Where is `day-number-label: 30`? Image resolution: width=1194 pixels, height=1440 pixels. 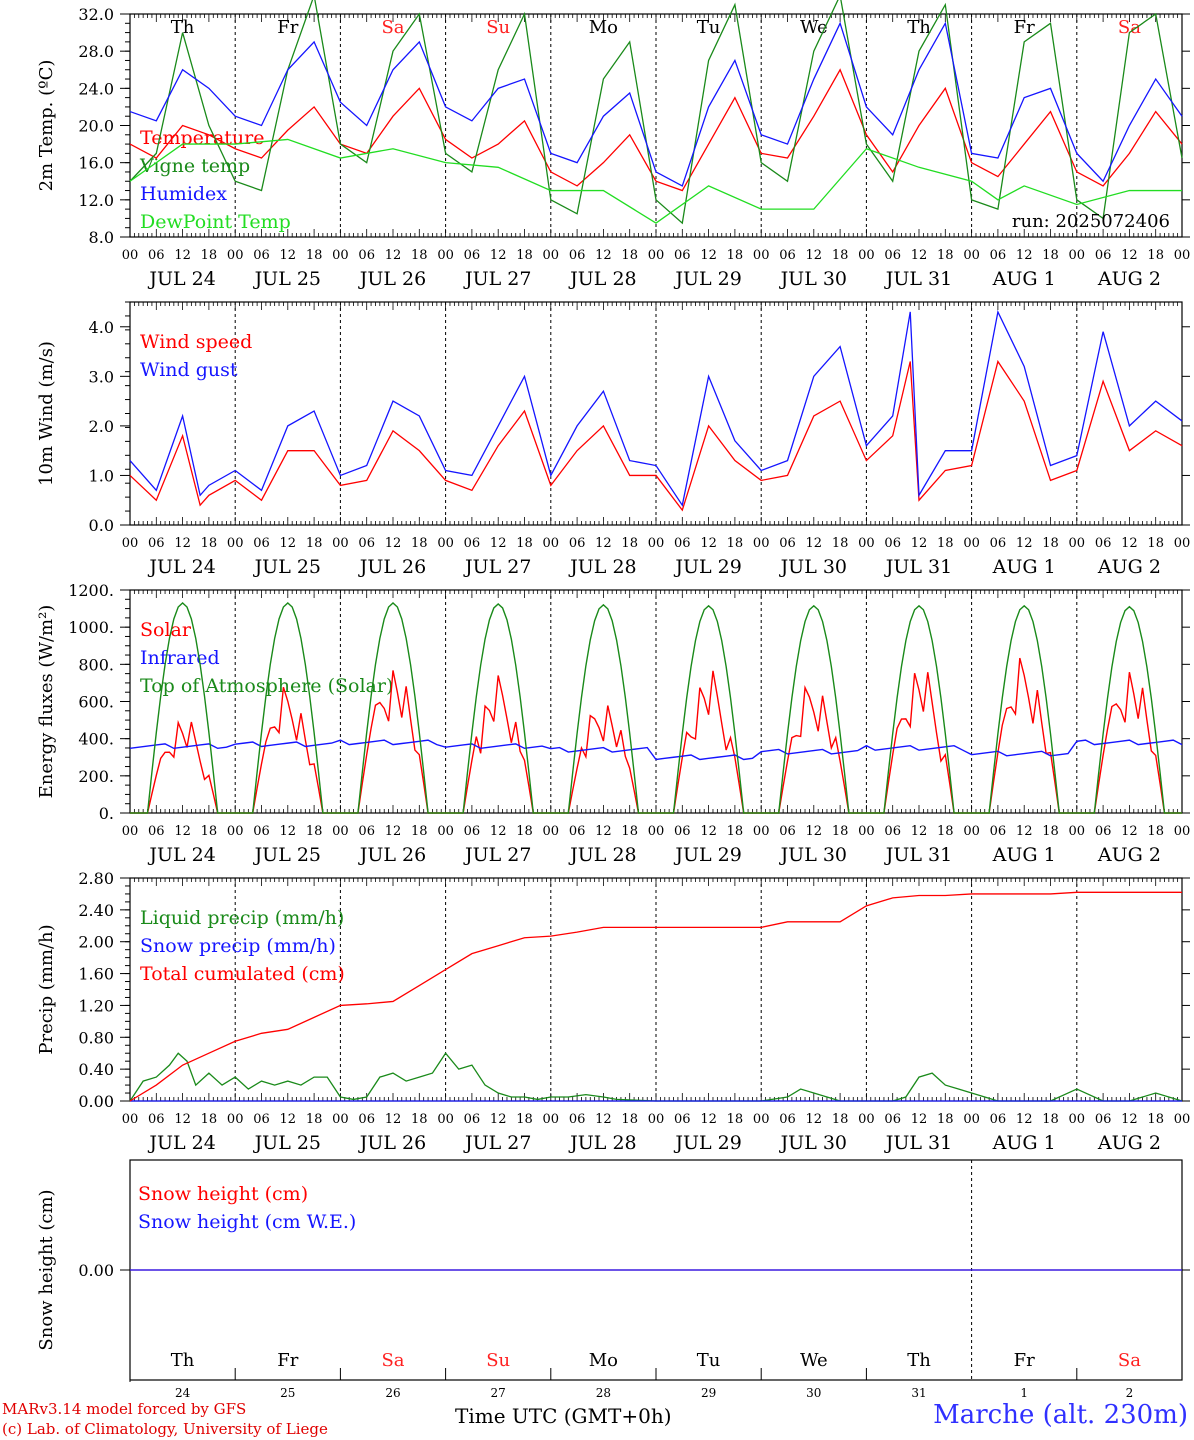 day-number-label: 30 is located at coordinates (813, 1393).